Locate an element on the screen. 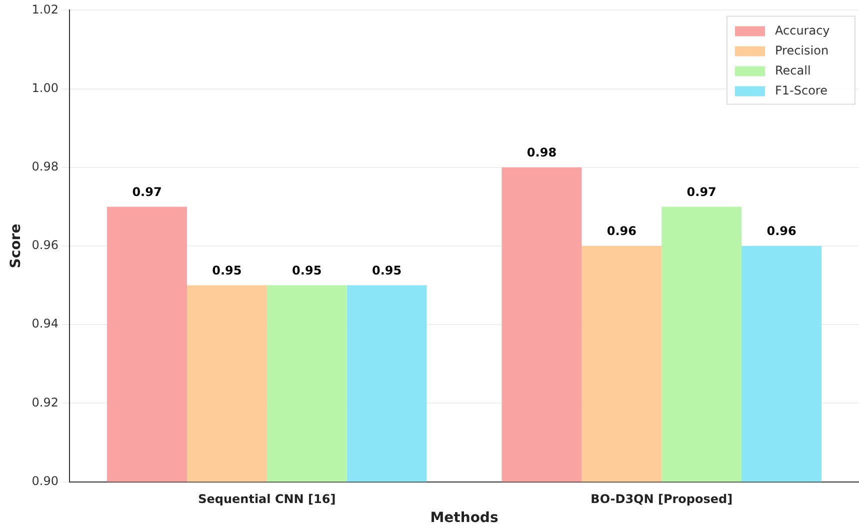 The width and height of the screenshot is (859, 531). y-tick-label: 0.92 is located at coordinates (45, 402).